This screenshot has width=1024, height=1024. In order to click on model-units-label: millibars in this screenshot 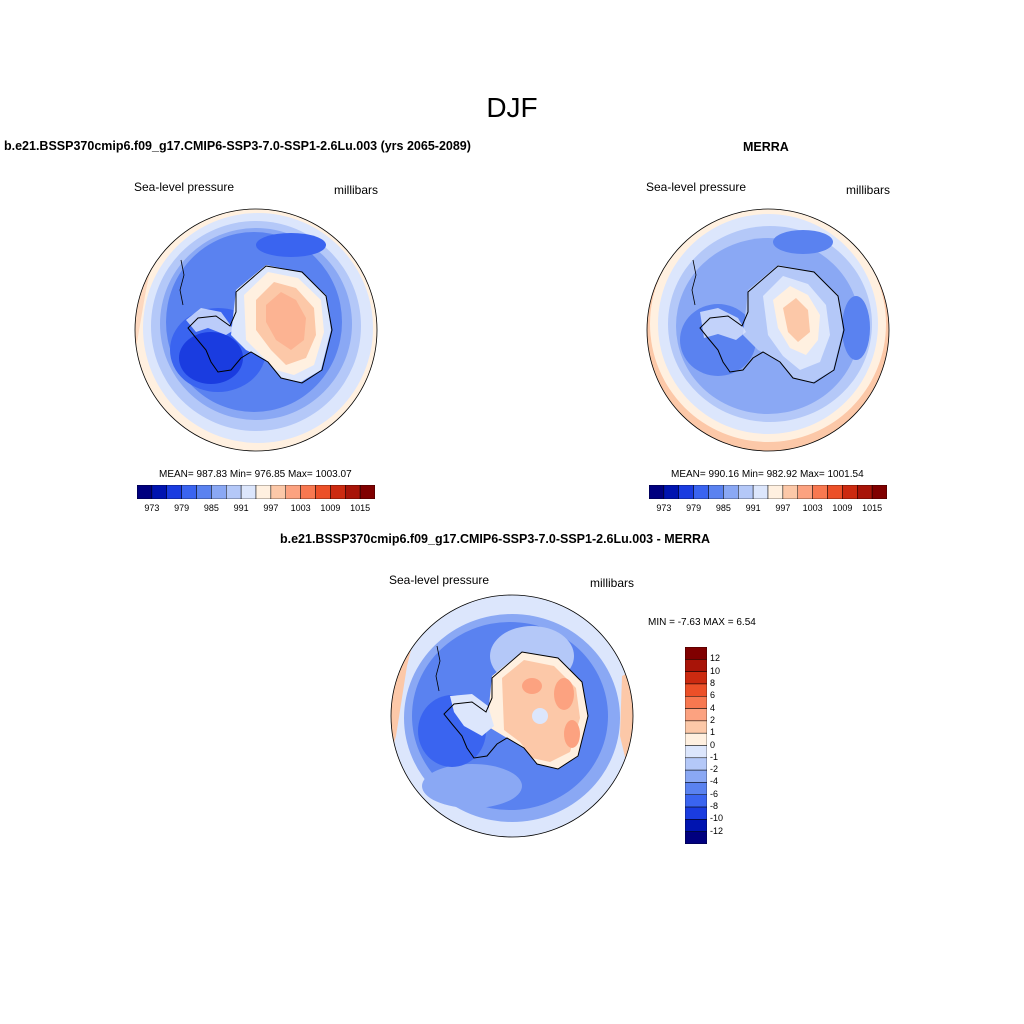, I will do `click(356, 190)`.